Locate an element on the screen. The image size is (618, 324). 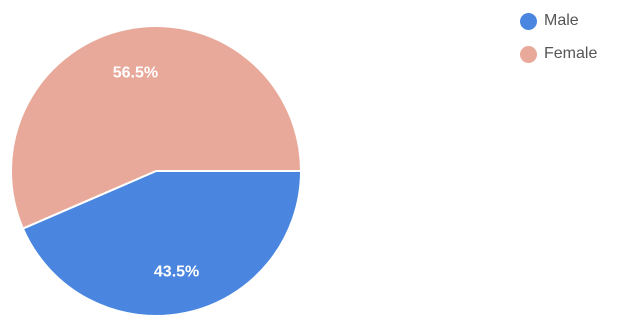
chart-legend: Male Female is located at coordinates (568, 43).